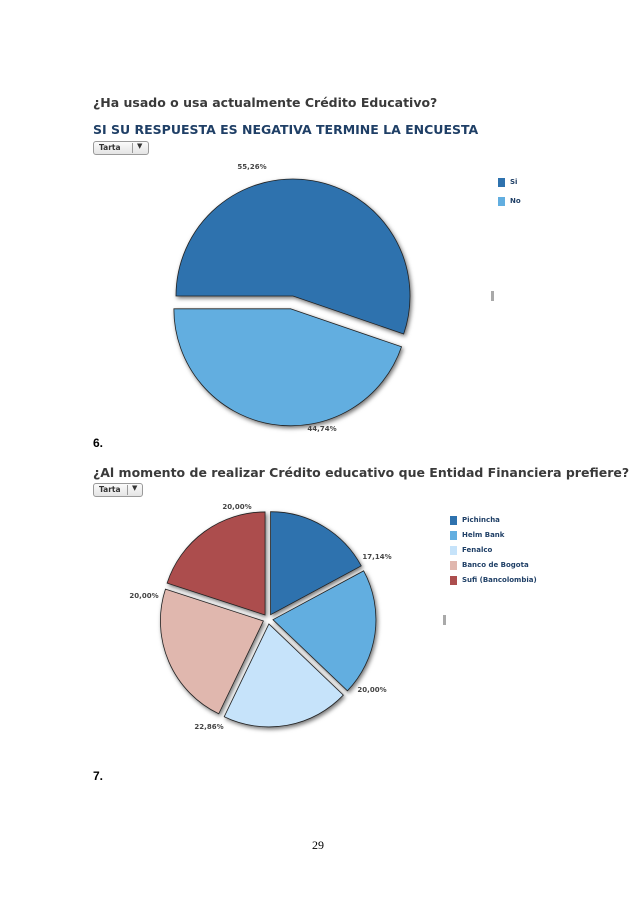 The image size is (638, 903). What do you see at coordinates (444, 620) in the screenshot?
I see `chart2-scroll-handle` at bounding box center [444, 620].